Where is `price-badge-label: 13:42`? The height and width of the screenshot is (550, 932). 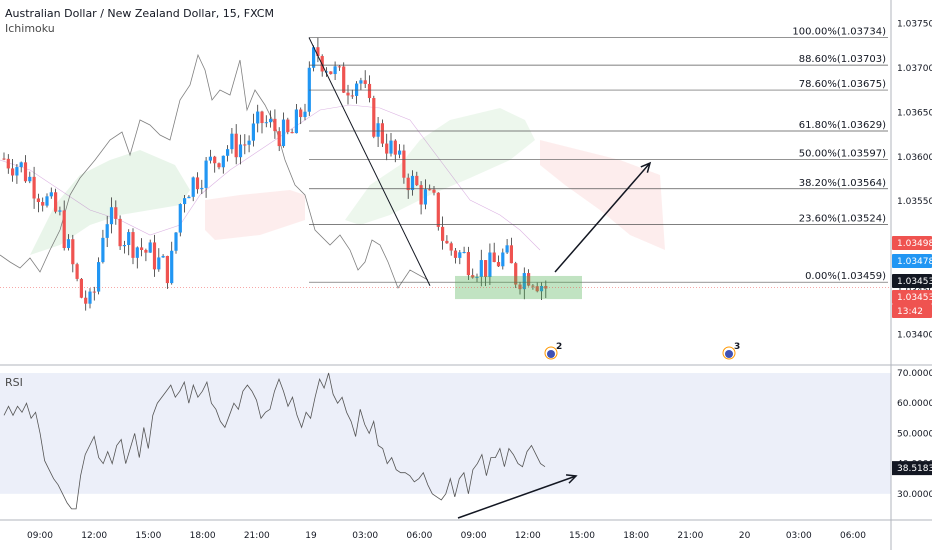
price-badge-label: 13:42 is located at coordinates (910, 312).